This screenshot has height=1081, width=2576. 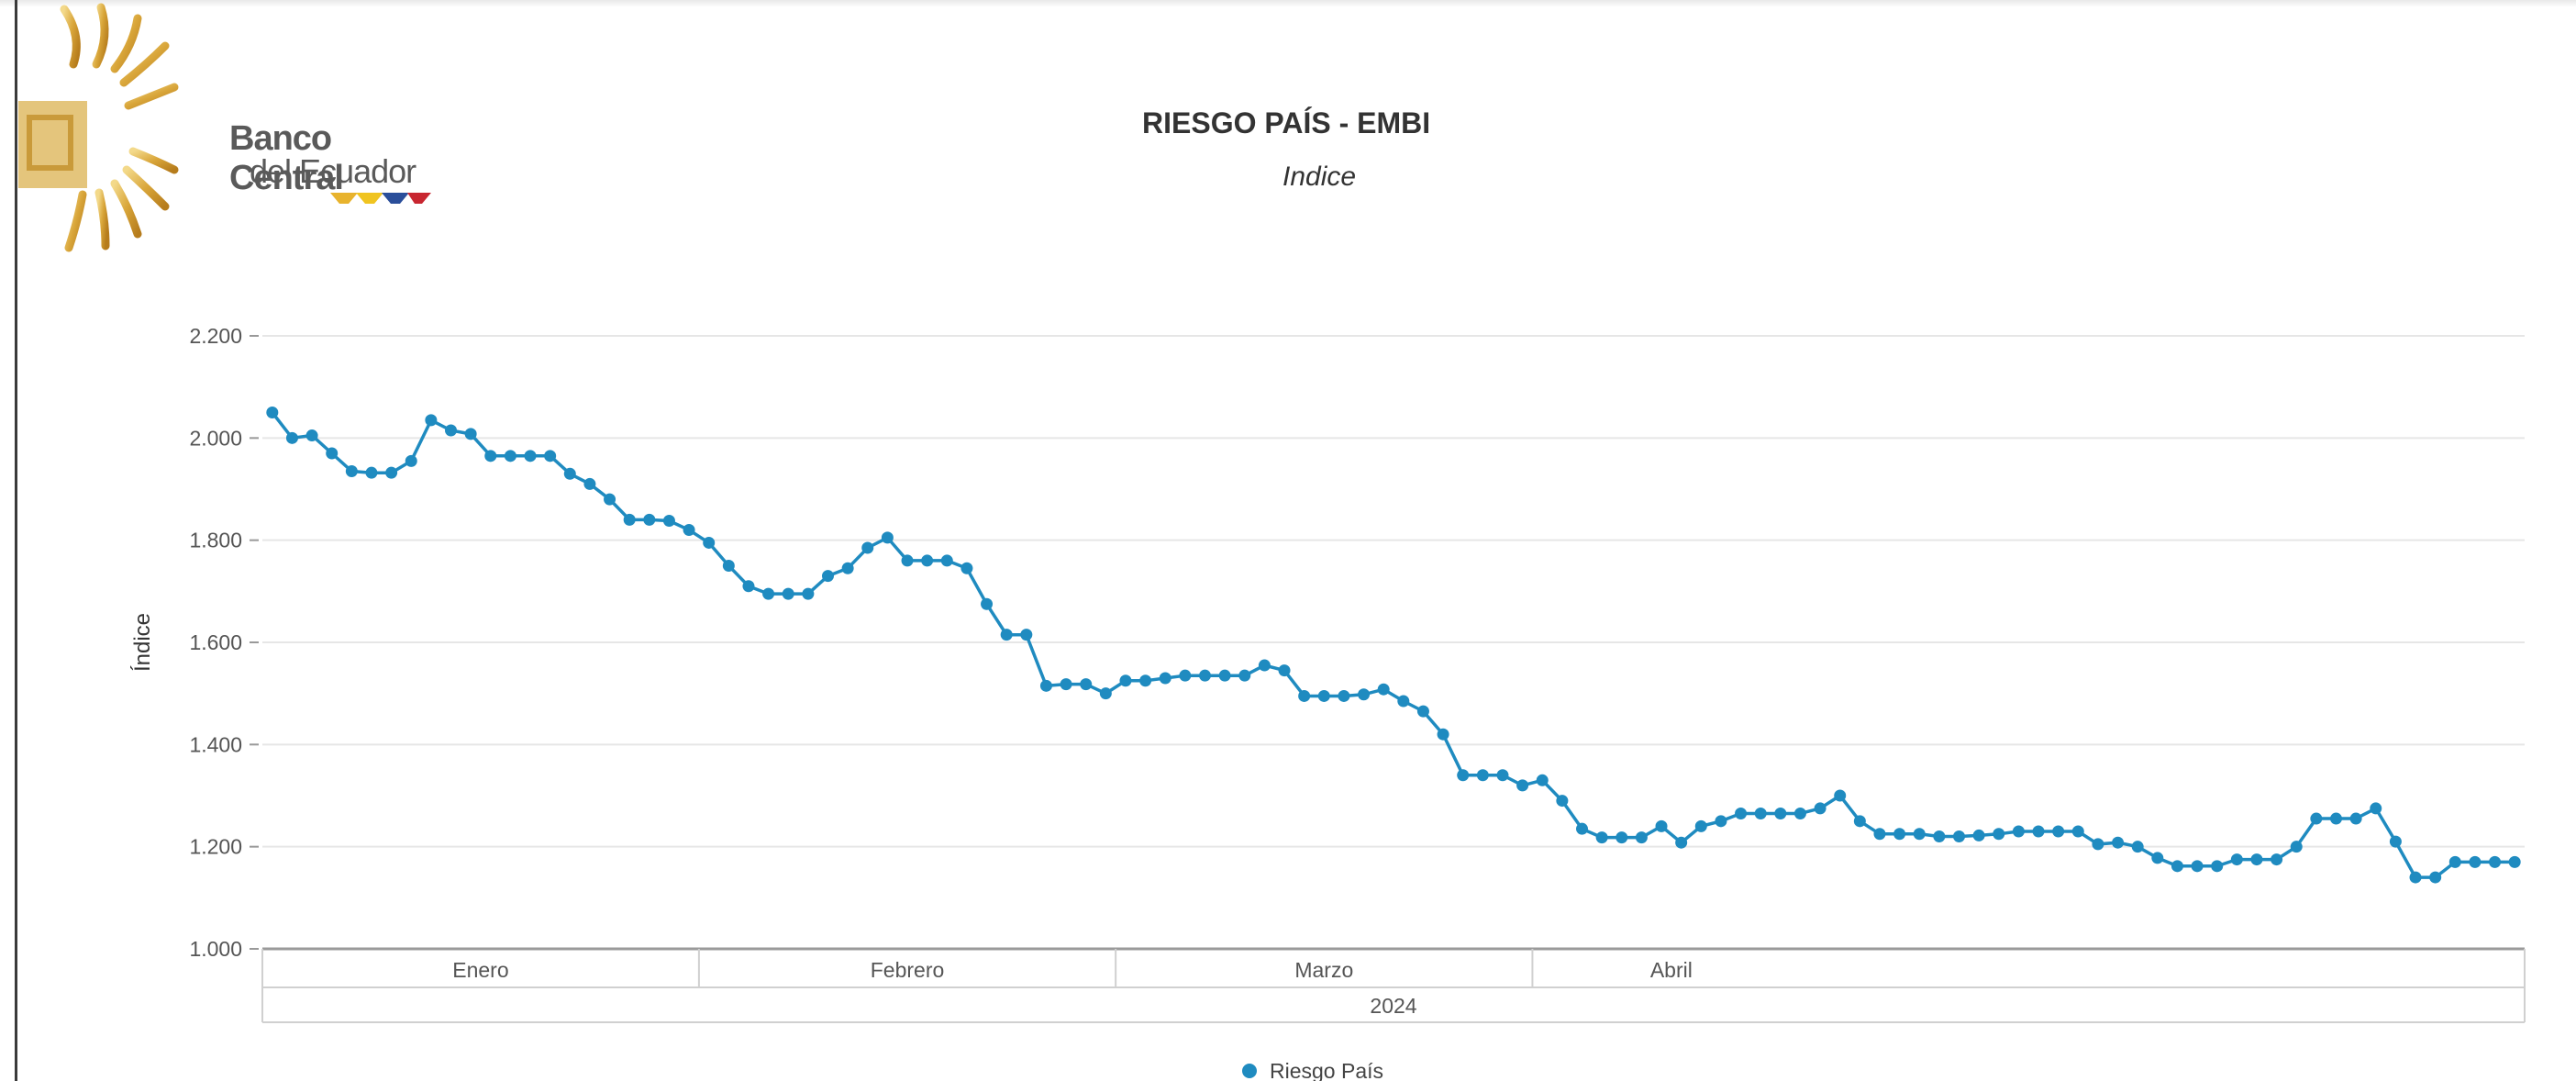 I want to click on sun-emblem-icon, so click(x=100, y=127).